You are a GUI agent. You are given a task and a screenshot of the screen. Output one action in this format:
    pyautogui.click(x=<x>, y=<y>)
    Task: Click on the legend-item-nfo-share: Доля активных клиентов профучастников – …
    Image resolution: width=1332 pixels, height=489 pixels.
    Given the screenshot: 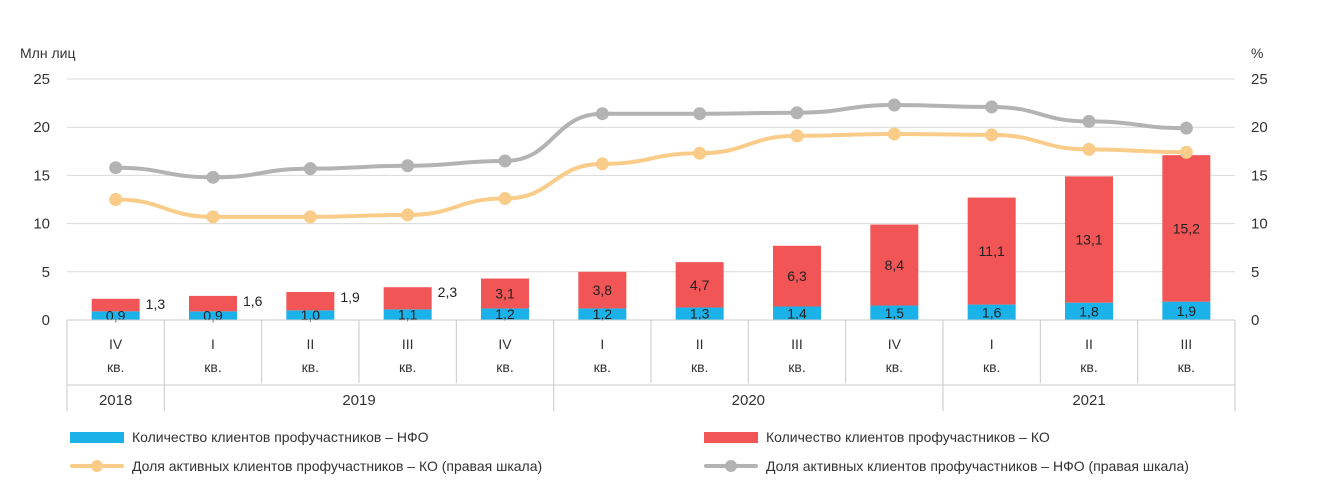 What is the action you would take?
    pyautogui.click(x=946, y=466)
    